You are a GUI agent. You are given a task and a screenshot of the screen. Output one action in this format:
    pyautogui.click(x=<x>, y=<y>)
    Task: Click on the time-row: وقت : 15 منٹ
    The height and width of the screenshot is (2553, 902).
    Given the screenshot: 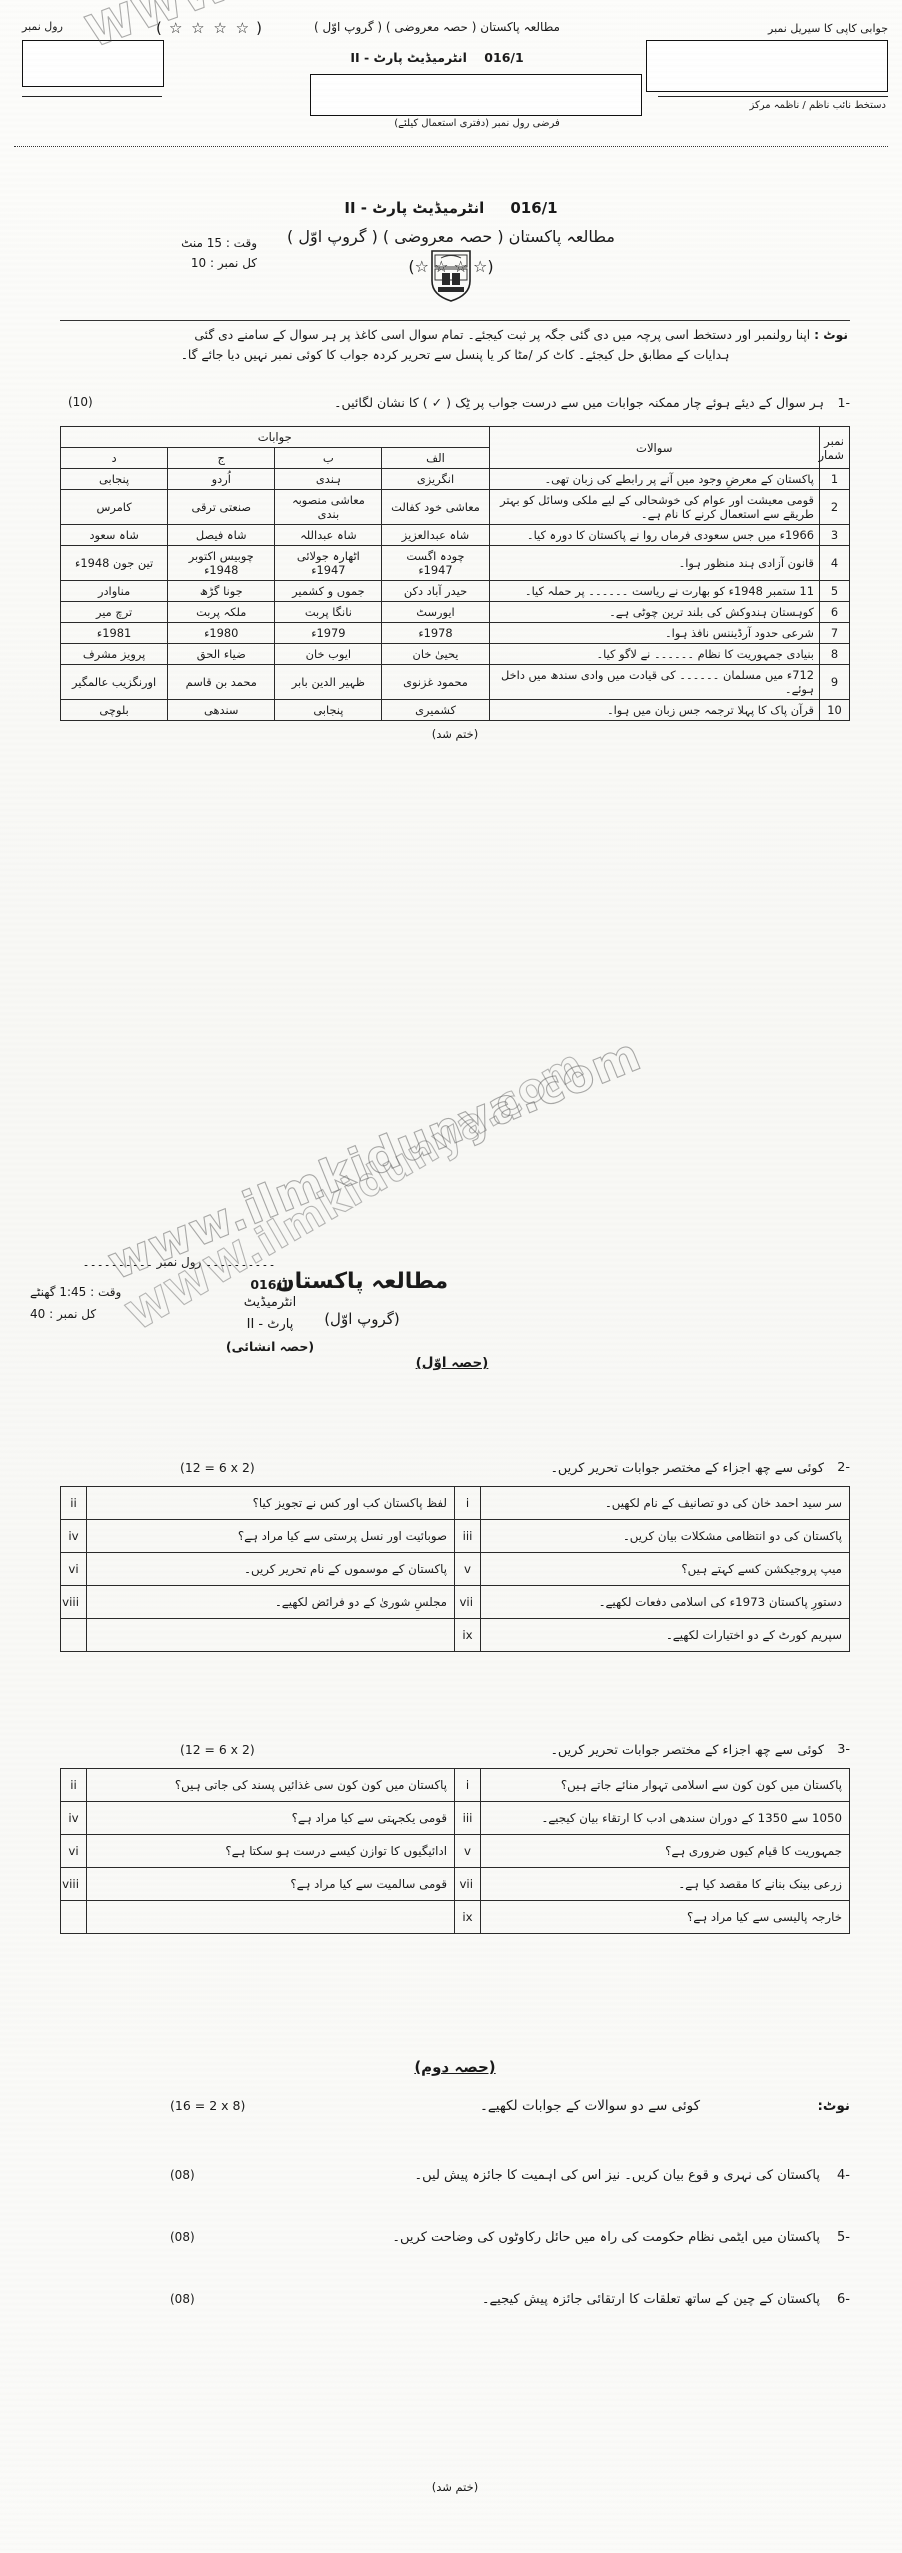 What is the action you would take?
    pyautogui.click(x=219, y=243)
    